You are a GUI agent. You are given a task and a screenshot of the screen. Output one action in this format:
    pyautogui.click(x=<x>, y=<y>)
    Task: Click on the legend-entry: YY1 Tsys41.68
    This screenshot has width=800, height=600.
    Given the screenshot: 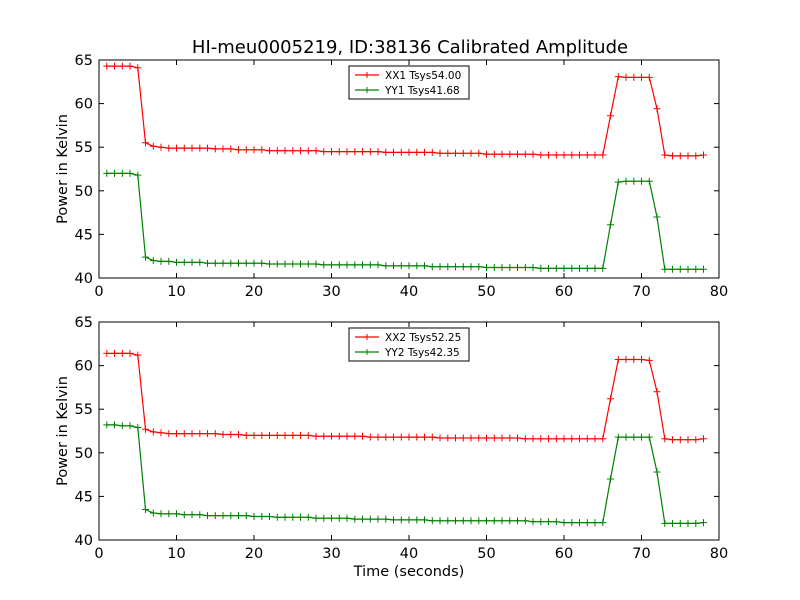 What is the action you would take?
    pyautogui.click(x=422, y=91)
    